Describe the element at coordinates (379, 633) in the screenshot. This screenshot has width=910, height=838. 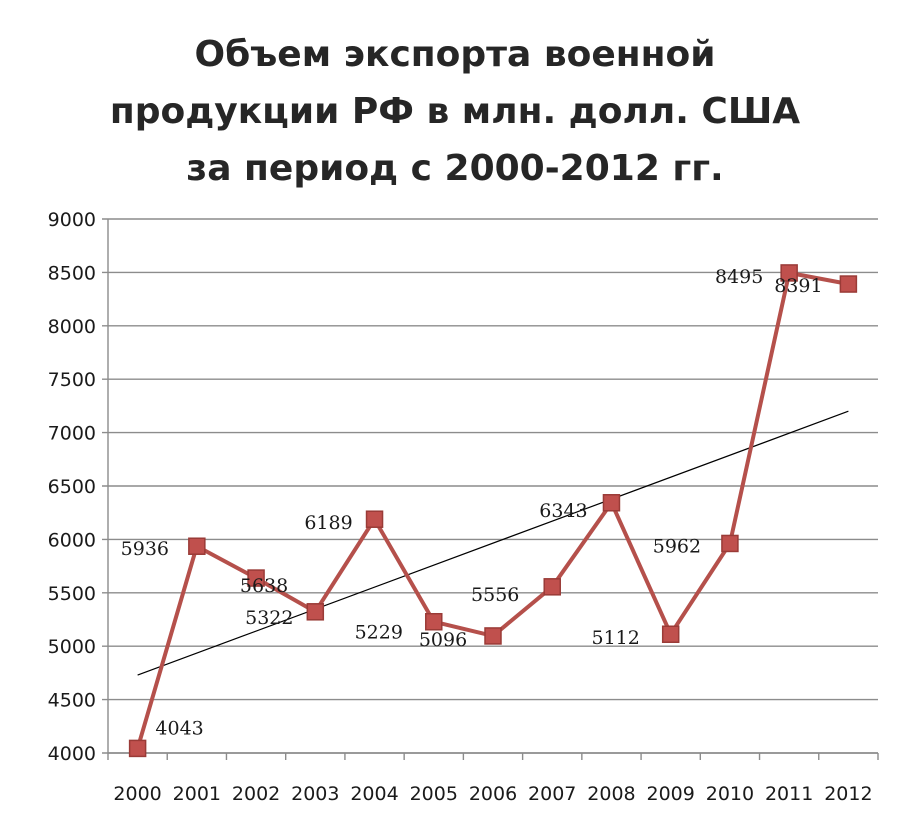
I see `data-label: 5229` at that location.